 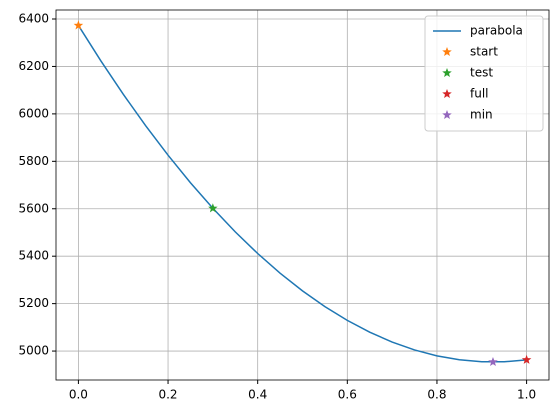 I want to click on legend: parabola start test full min, so click(x=484, y=73).